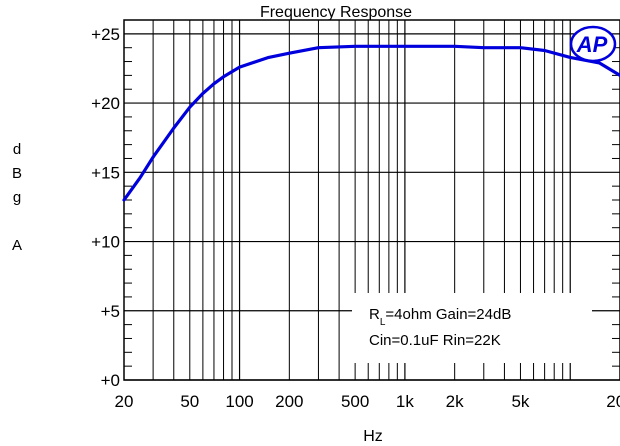  Describe the element at coordinates (383, 322) in the screenshot. I see `annotation-line-1-sub: L` at that location.